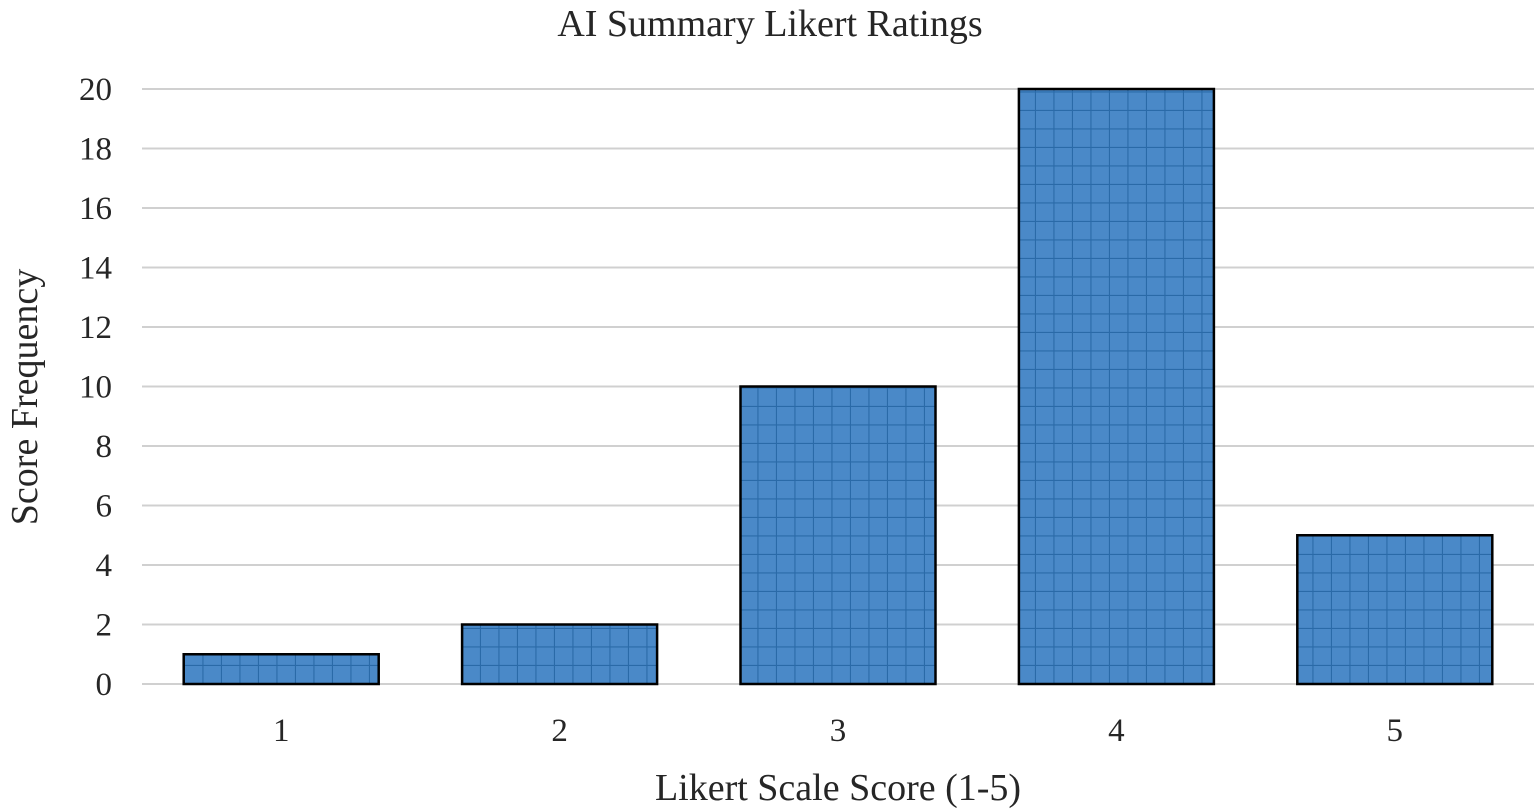  What do you see at coordinates (559, 731) in the screenshot?
I see `x-tick-label: 2` at bounding box center [559, 731].